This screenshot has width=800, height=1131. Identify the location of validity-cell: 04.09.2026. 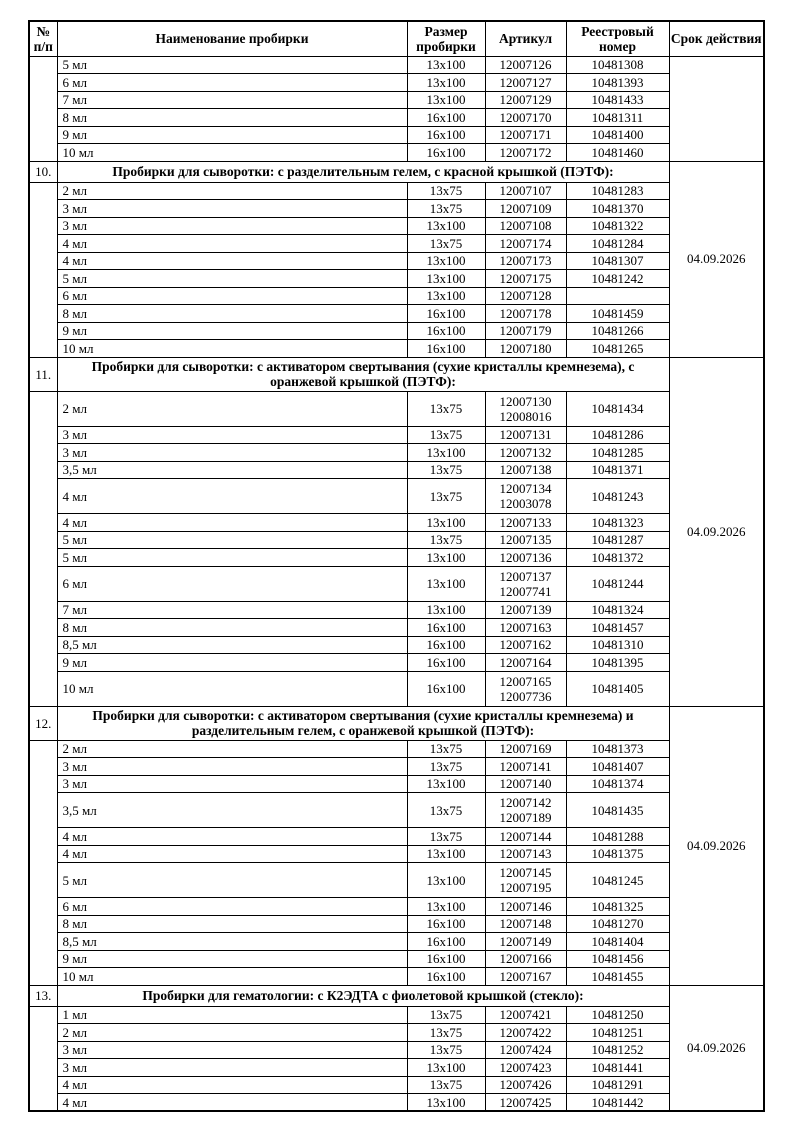
(716, 1048).